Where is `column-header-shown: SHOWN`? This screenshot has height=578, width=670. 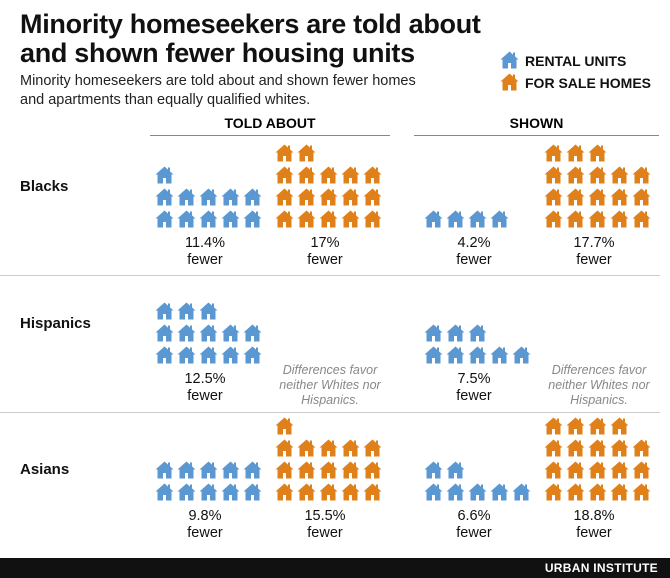 column-header-shown: SHOWN is located at coordinates (536, 125).